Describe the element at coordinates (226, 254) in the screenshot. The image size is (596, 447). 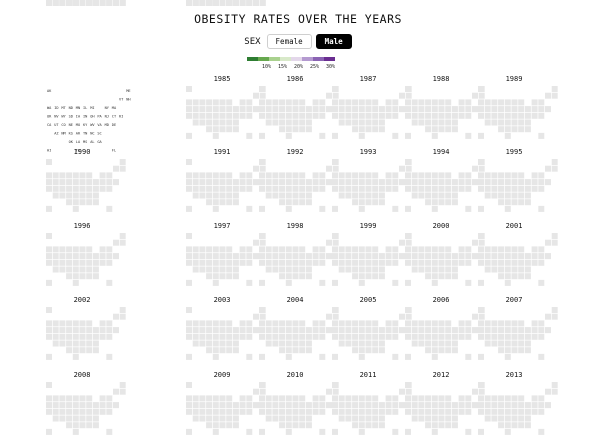
I see `year-tile-map: 1997` at that location.